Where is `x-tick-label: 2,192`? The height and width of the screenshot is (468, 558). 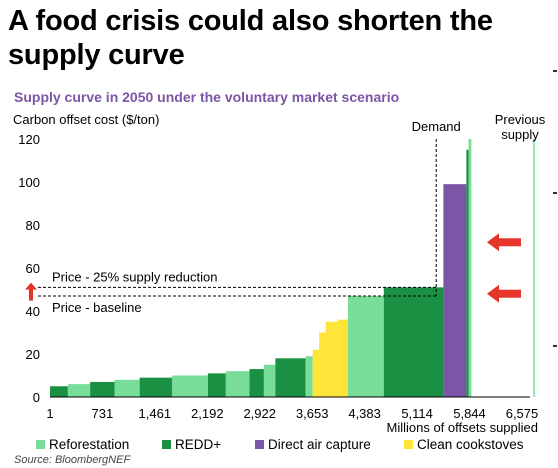 x-tick-label: 2,192 is located at coordinates (207, 413).